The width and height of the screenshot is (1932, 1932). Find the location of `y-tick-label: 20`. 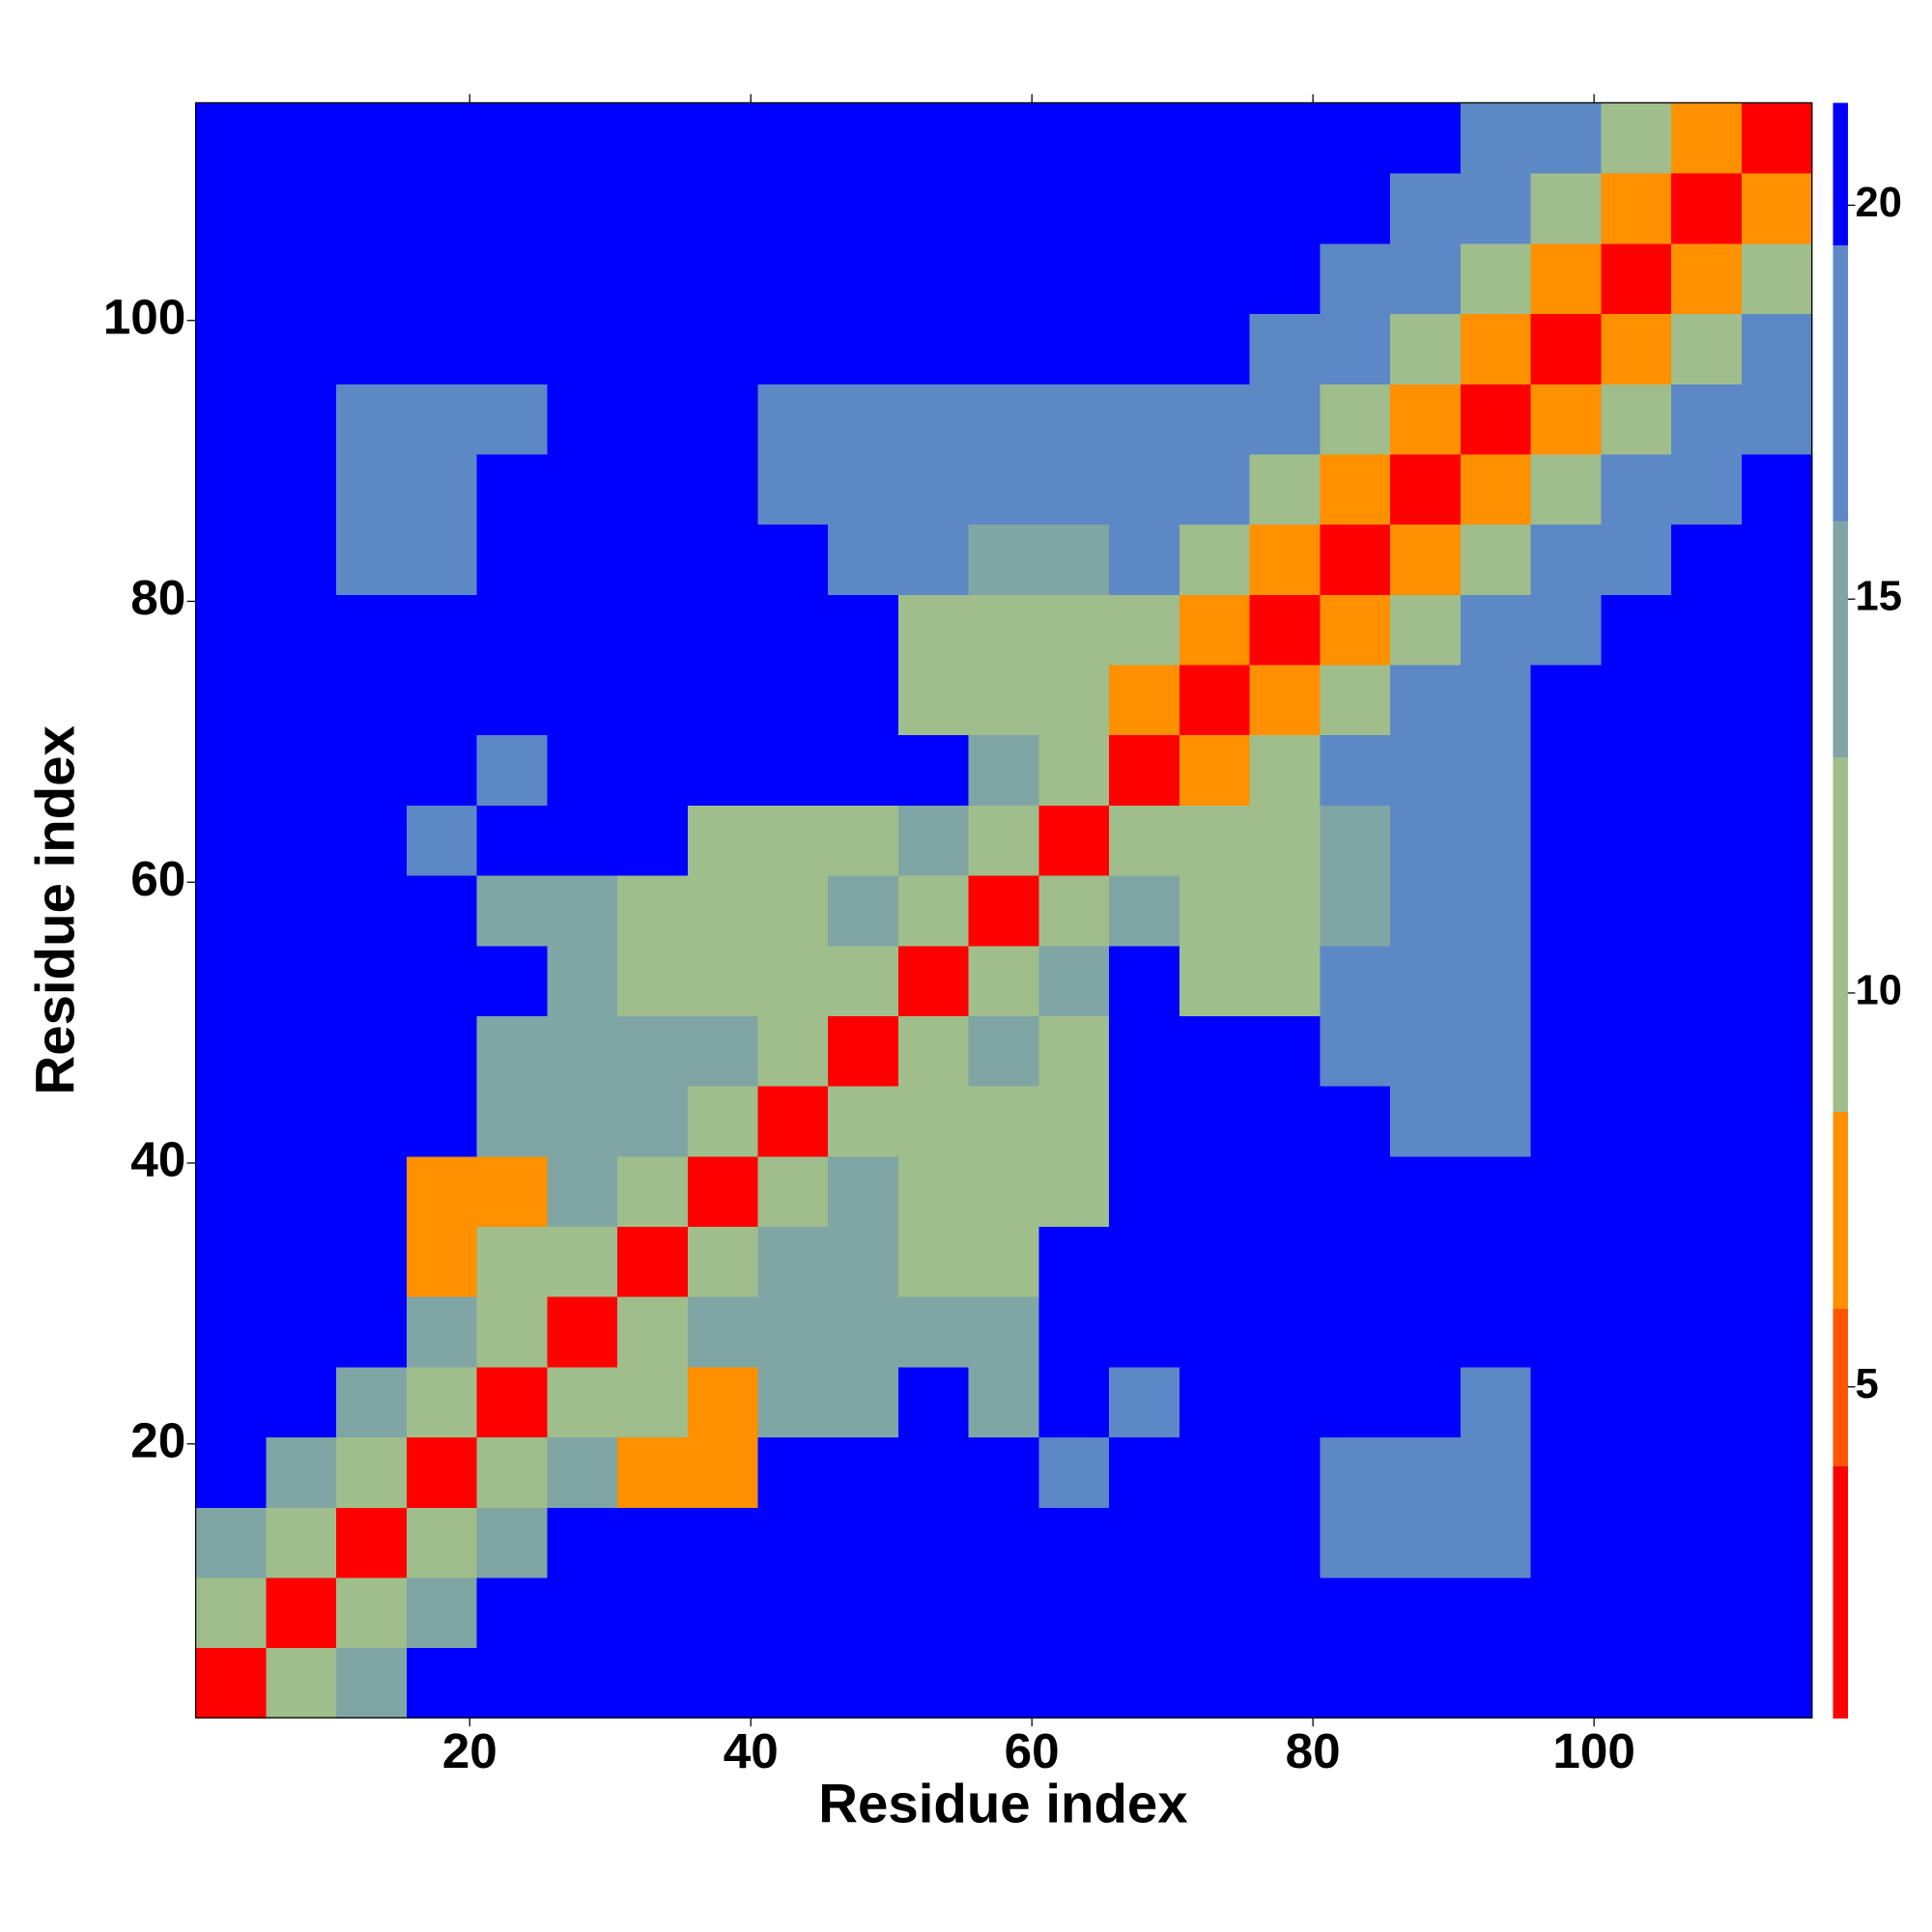

y-tick-label: 20 is located at coordinates (157, 1439).